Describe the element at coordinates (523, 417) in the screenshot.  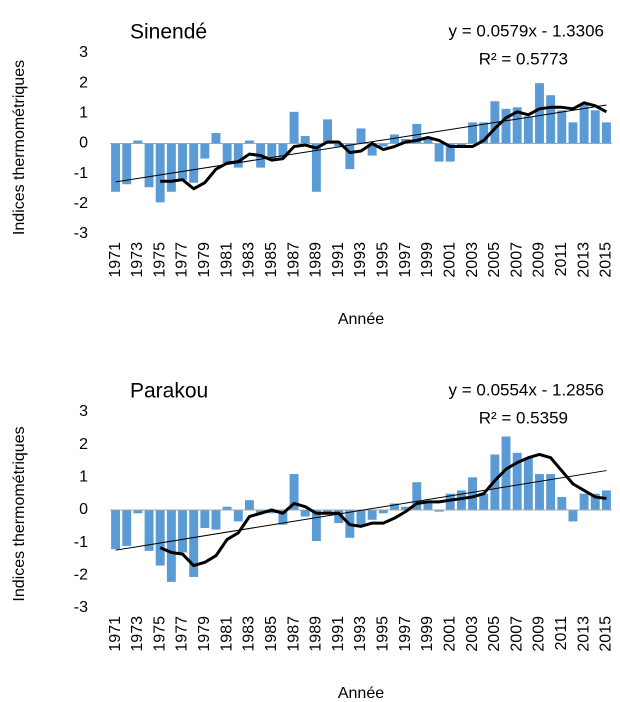
I see `r-squared: R² = 0.5359` at that location.